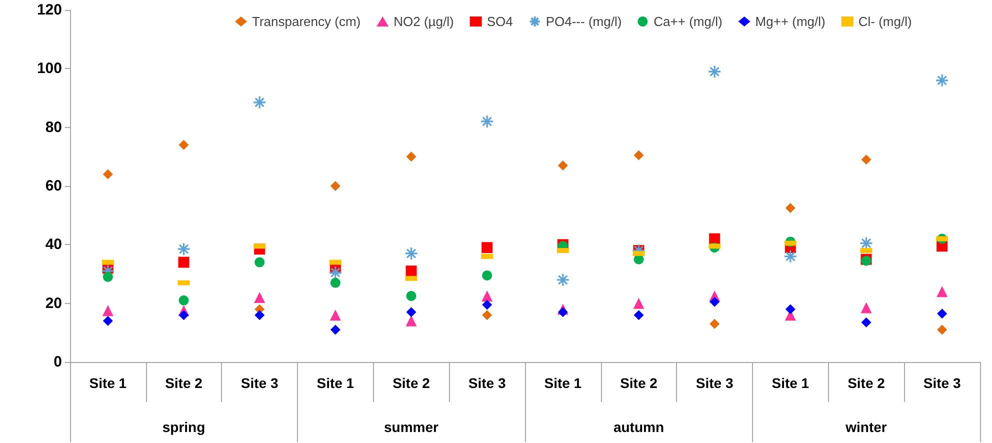 Image resolution: width=992 pixels, height=443 pixels. Describe the element at coordinates (638, 427) in the screenshot. I see `text: autumn` at that location.